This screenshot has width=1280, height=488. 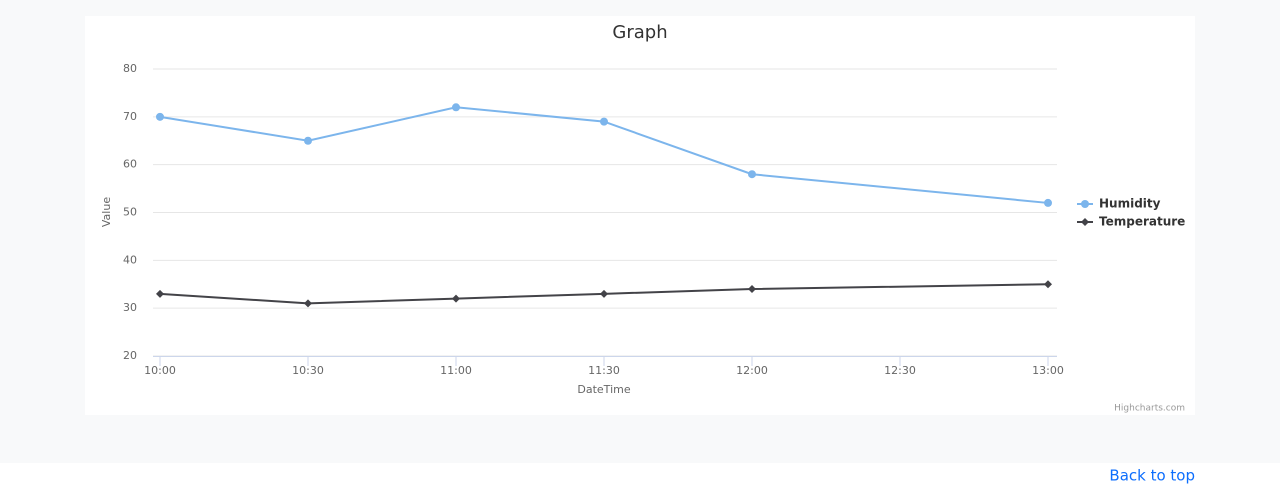 What do you see at coordinates (1149, 409) in the screenshot?
I see `credits: Highcharts.com` at bounding box center [1149, 409].